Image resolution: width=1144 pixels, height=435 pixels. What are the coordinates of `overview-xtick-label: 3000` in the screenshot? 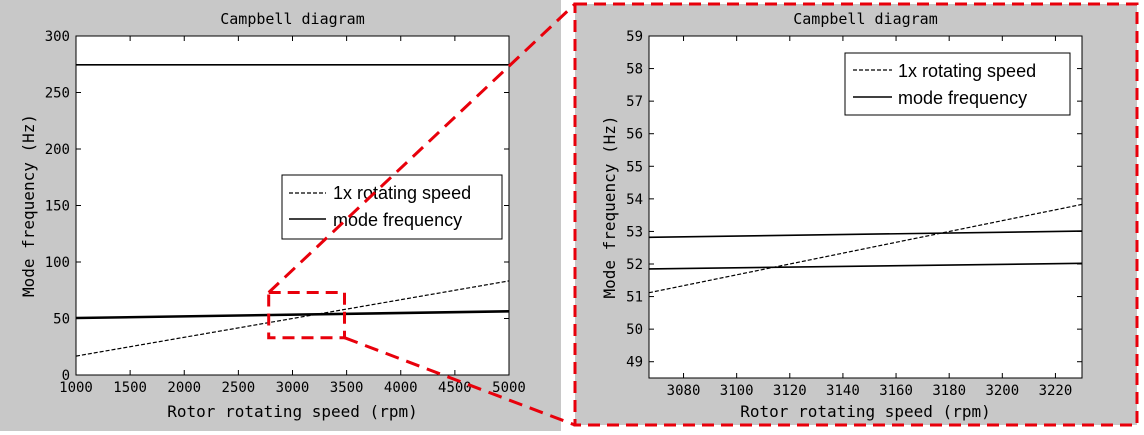 It's located at (293, 388).